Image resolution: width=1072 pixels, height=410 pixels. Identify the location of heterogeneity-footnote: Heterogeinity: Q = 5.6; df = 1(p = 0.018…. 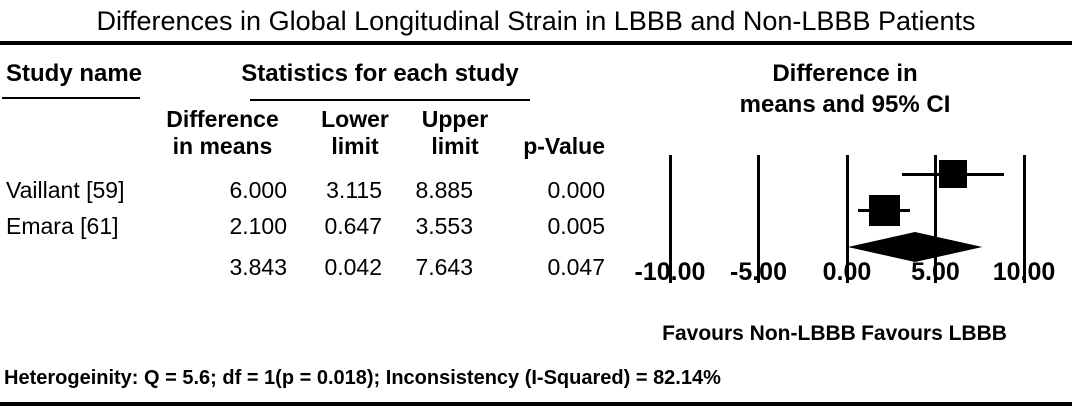
(362, 378).